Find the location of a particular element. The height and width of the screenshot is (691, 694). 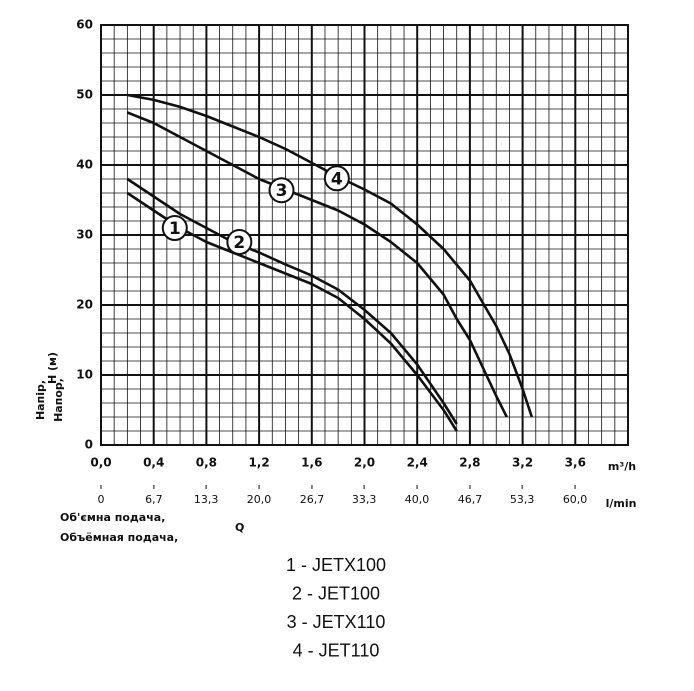

x-tick-label: 0,0 is located at coordinates (100, 463).